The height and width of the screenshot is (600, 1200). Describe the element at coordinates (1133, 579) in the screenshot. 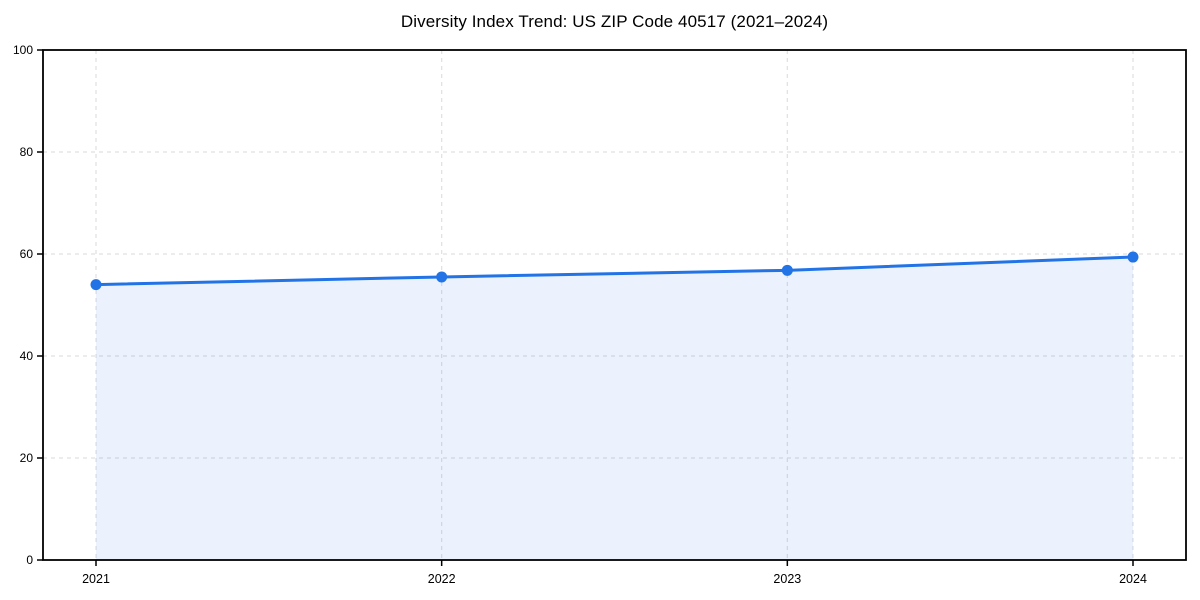

I see `x-axis-tick-label: 2024` at that location.